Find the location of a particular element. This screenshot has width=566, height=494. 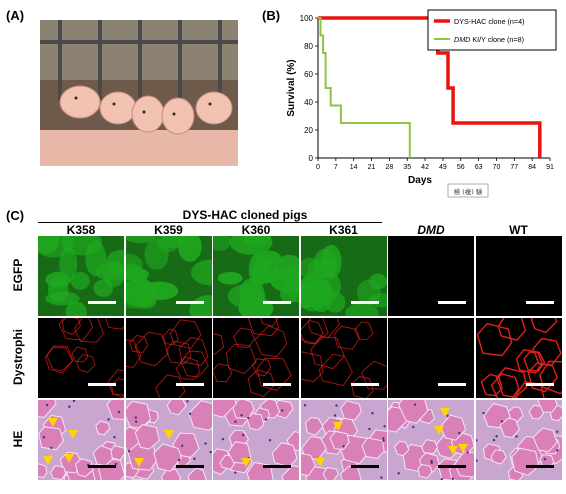

chart-legend: DYS-HAC clone (n=4) DMD KI/Y clone (n=8) is located at coordinates (492, 30).